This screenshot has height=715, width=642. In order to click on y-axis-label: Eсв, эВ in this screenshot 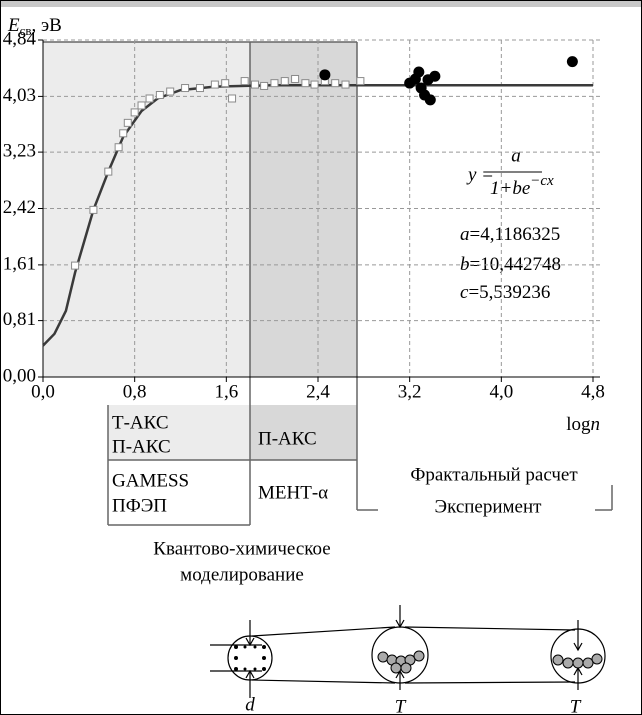, I will do `click(34, 26)`.